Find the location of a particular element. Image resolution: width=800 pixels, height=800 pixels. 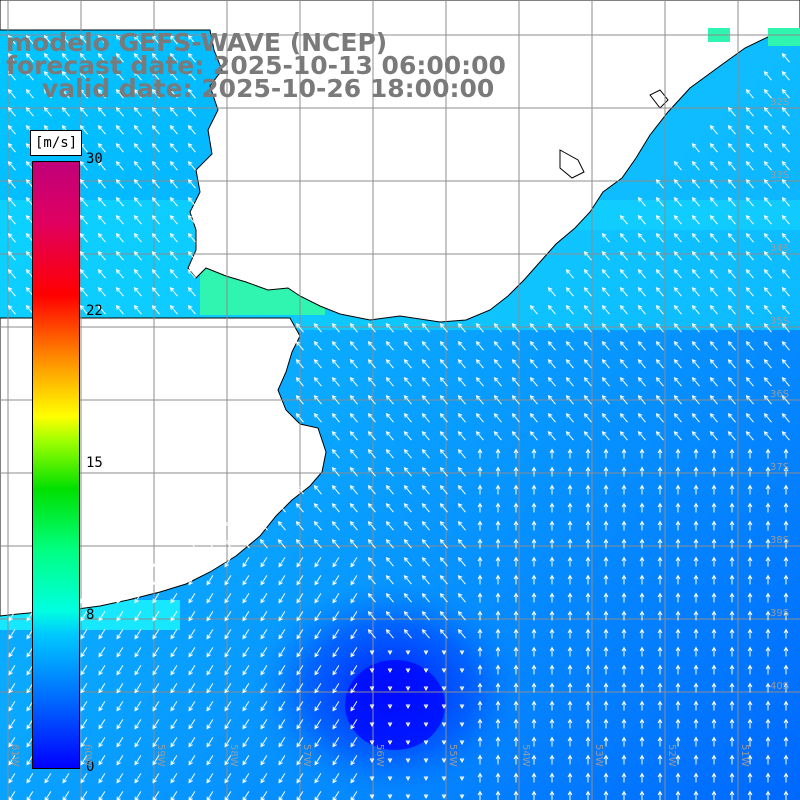

longitude-label: 56W is located at coordinates (379, 755).